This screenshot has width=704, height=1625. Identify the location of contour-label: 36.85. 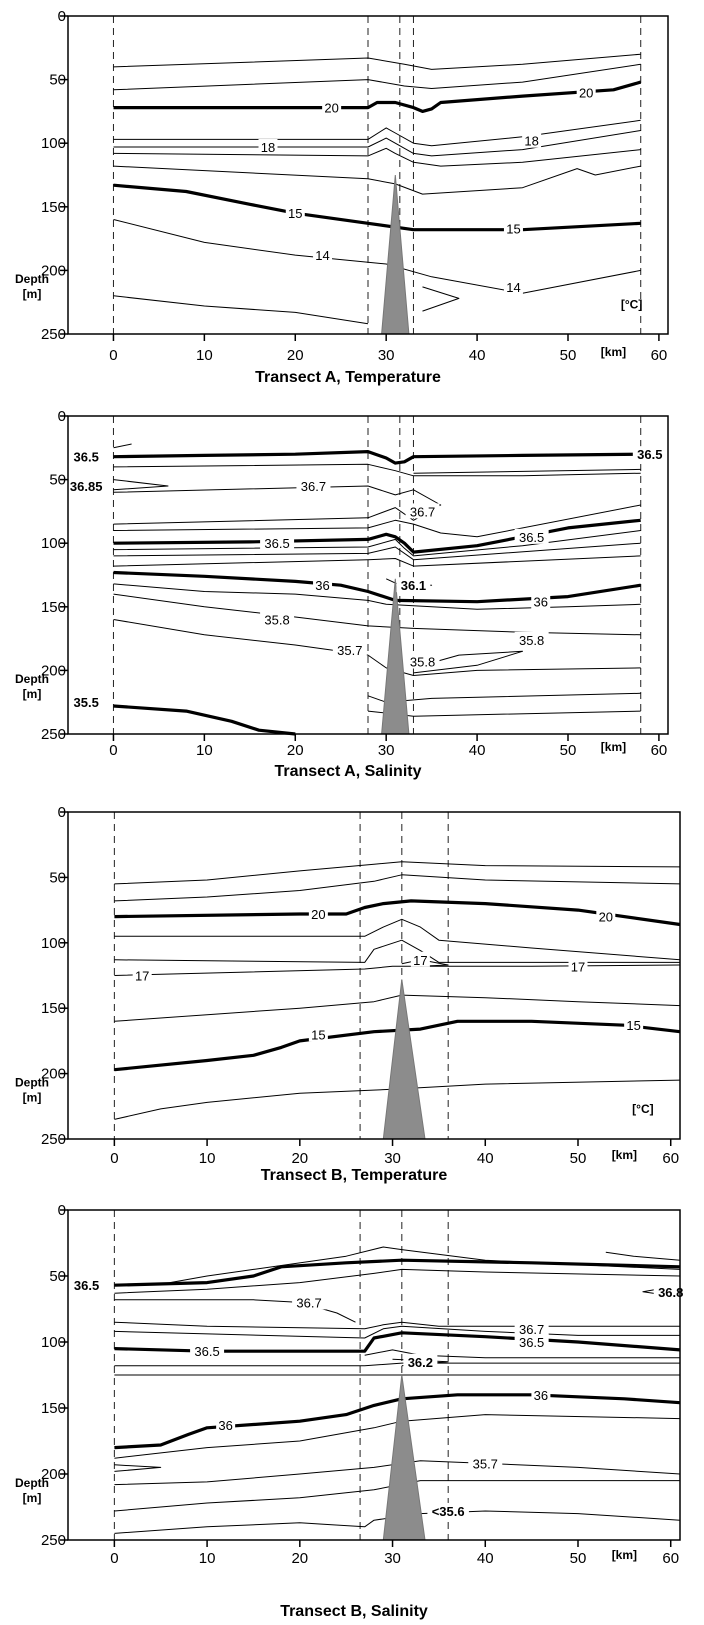
(86, 486).